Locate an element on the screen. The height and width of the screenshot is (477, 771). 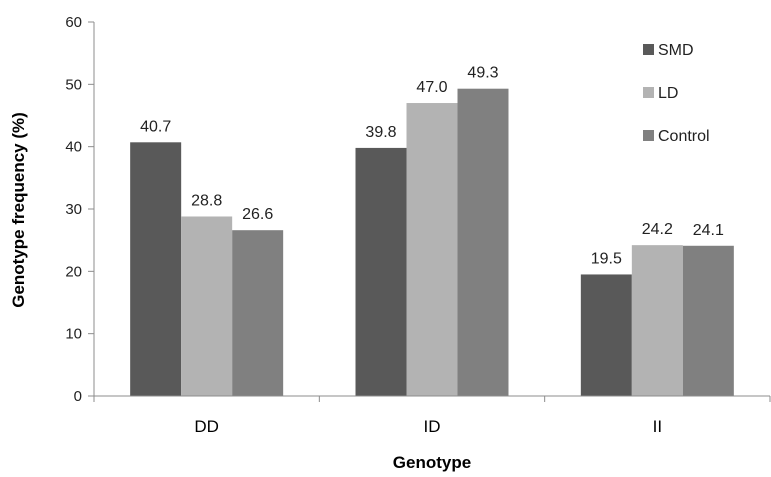
y-tick-label: 0 is located at coordinates (78, 396).